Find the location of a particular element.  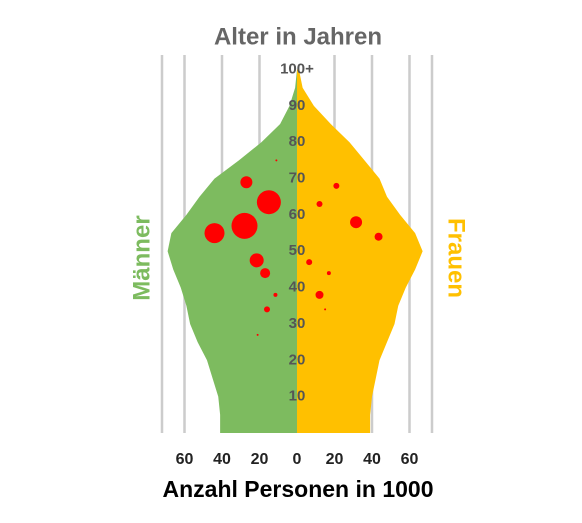

series-label: Frauen is located at coordinates (456, 258).